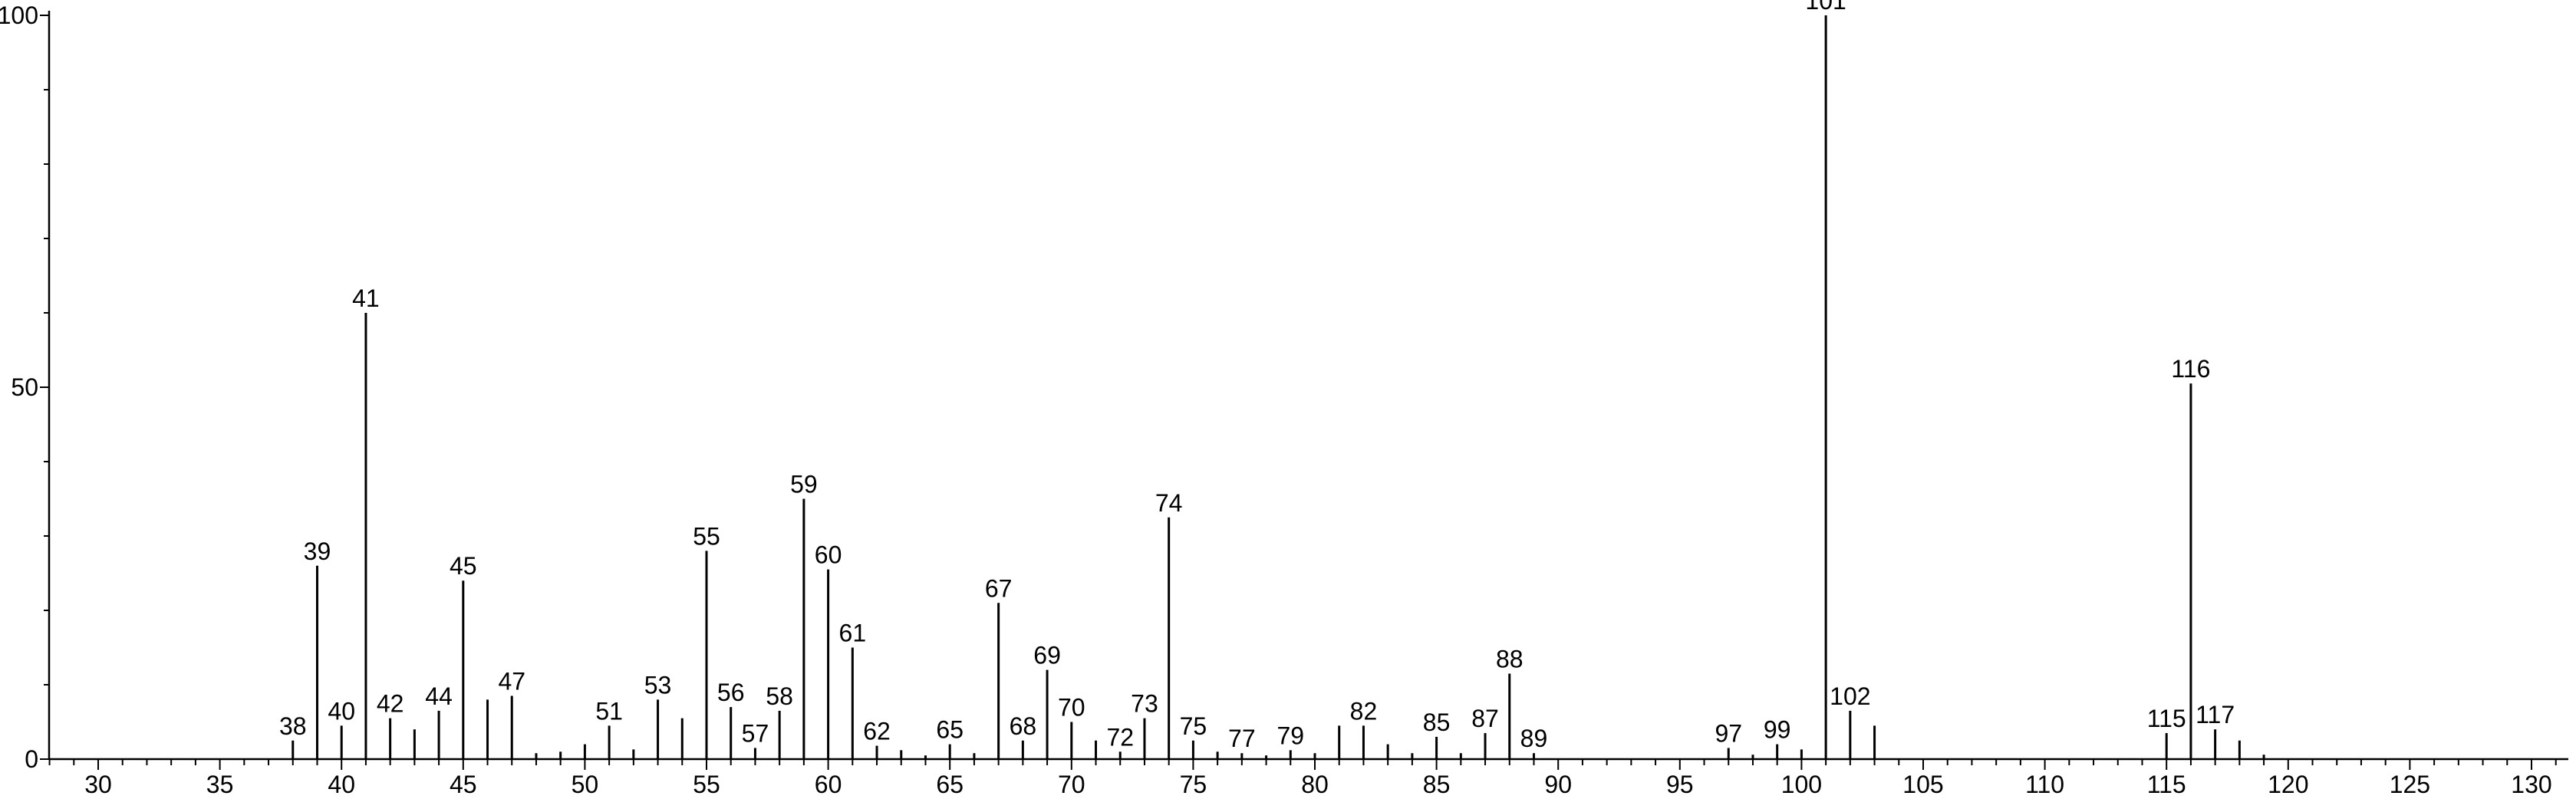 This screenshot has width=2576, height=799. What do you see at coordinates (1825, 7) in the screenshot?
I see `peak-label: 101` at bounding box center [1825, 7].